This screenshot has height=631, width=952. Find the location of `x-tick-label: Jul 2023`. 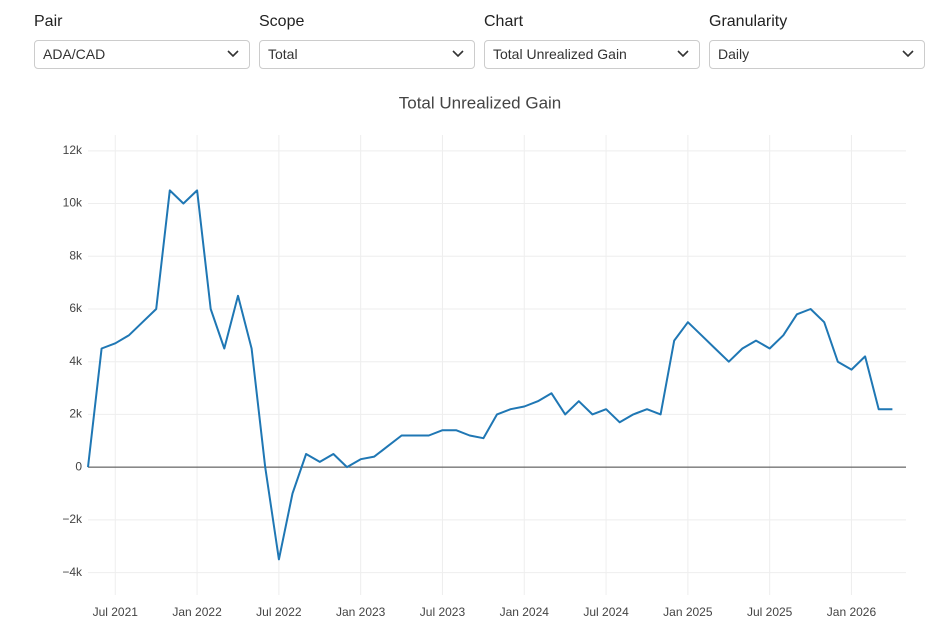

x-tick-label: Jul 2023 is located at coordinates (443, 612).